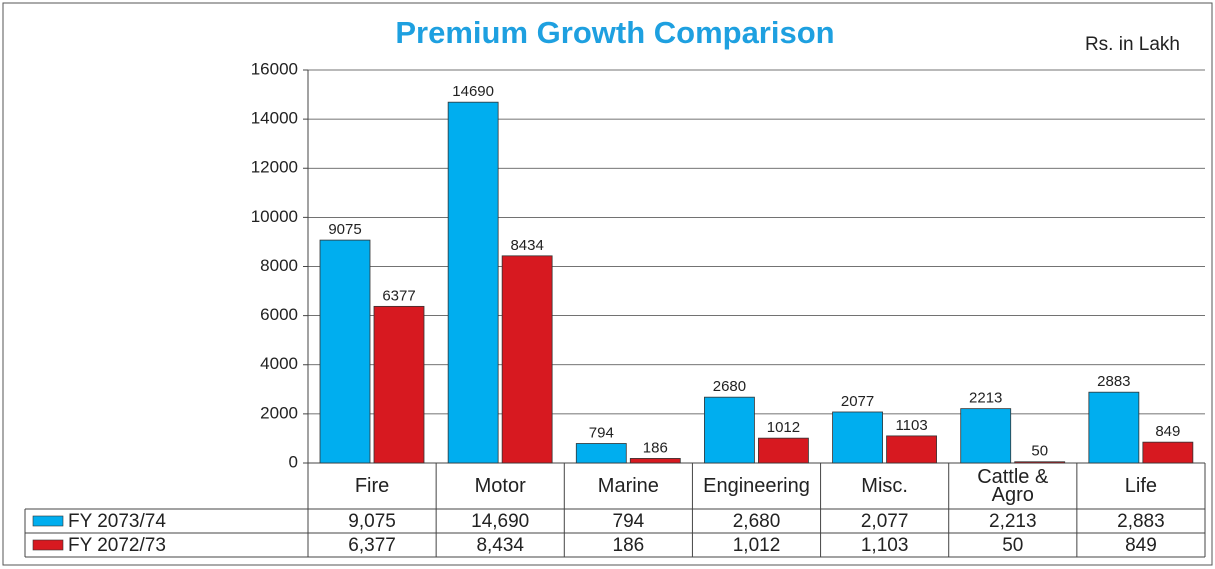  I want to click on table-value: 2,077, so click(885, 521).